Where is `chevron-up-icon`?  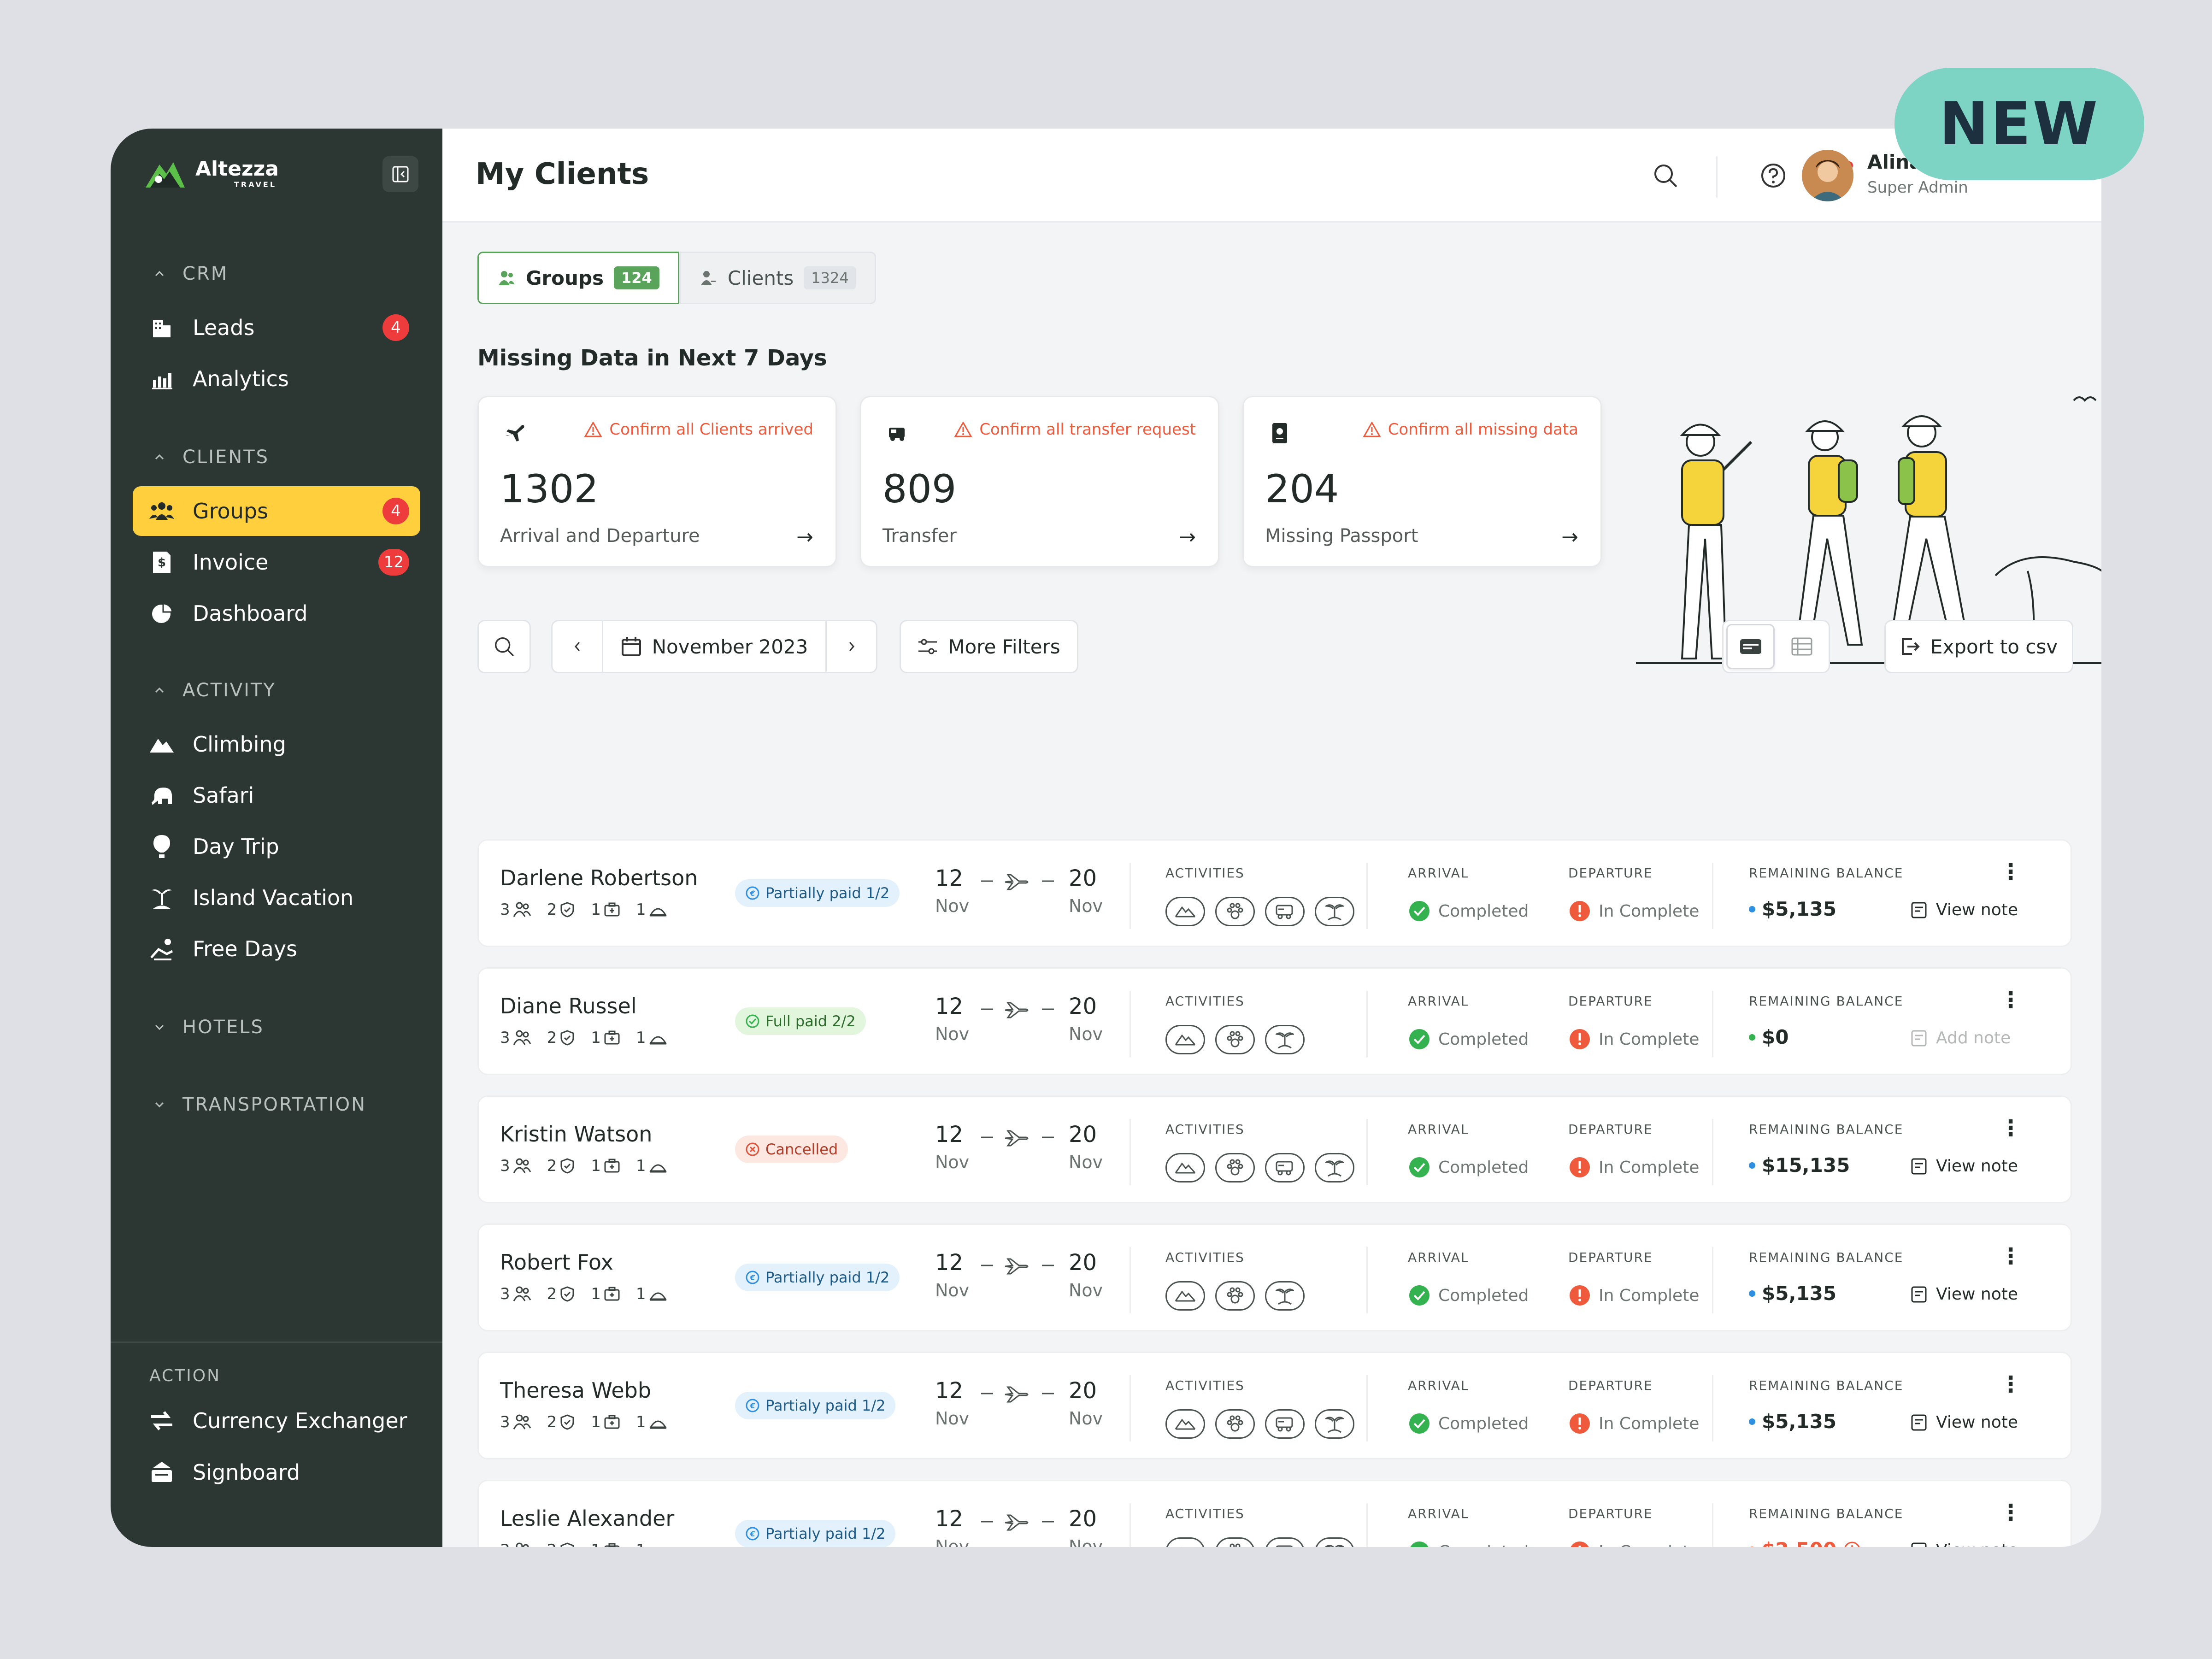
chevron-up-icon is located at coordinates (159, 457).